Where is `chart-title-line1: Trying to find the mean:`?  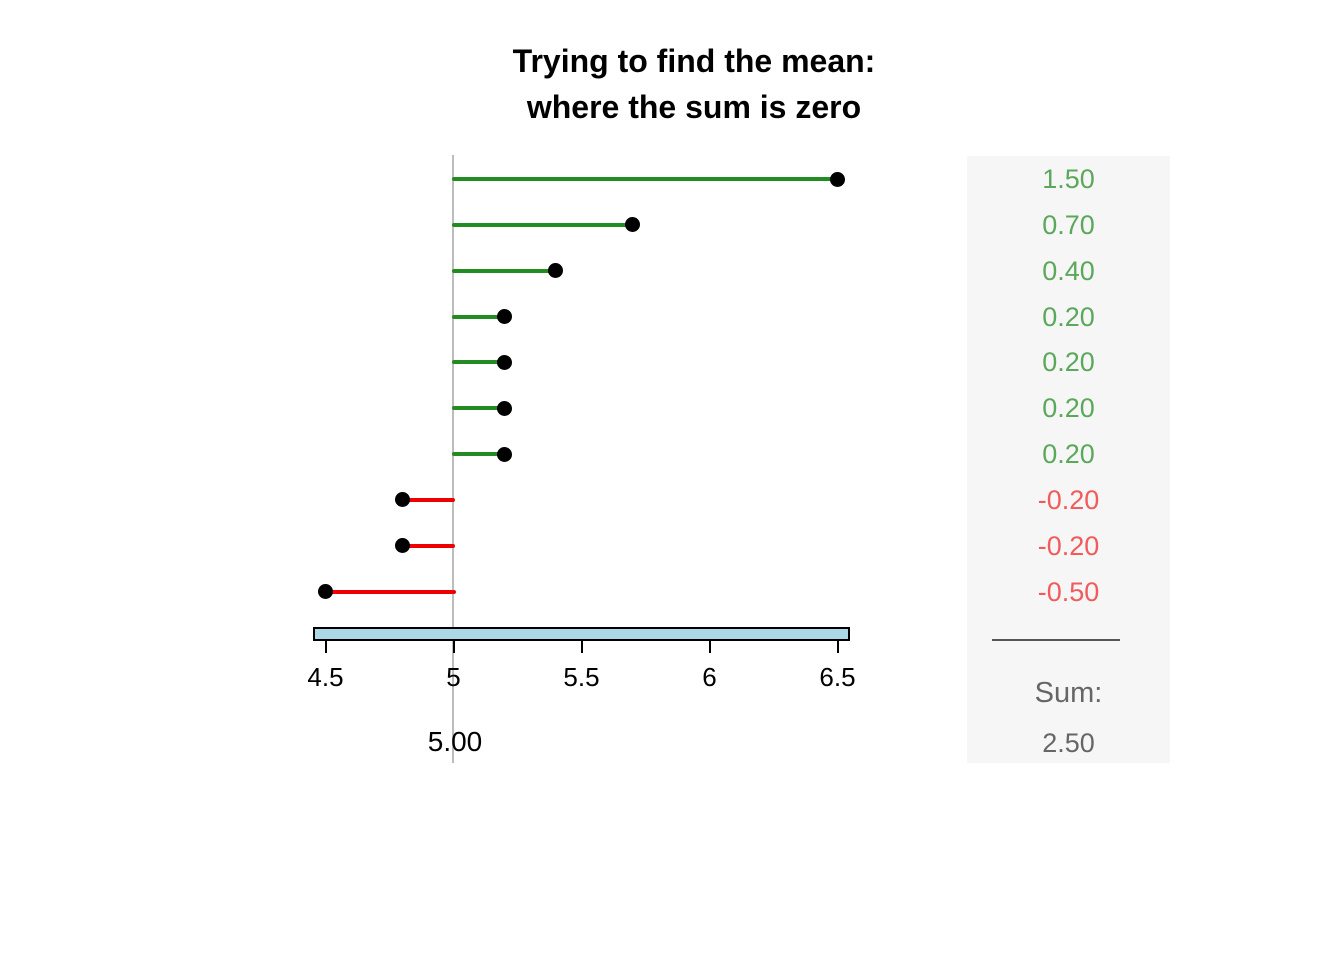 chart-title-line1: Trying to find the mean: is located at coordinates (694, 61).